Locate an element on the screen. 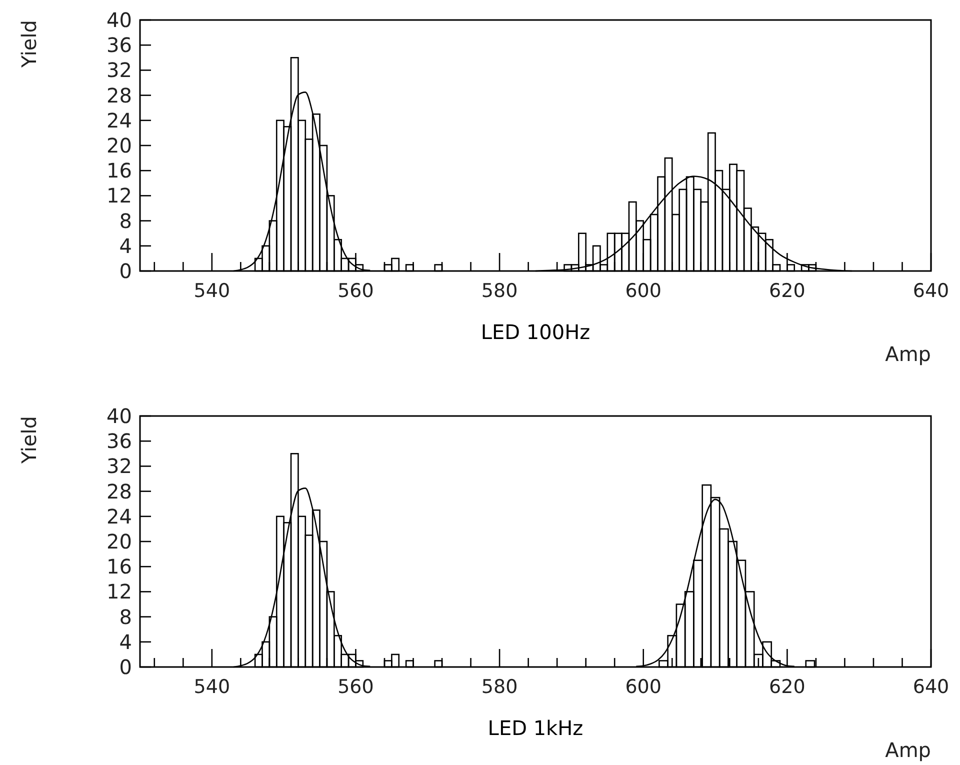  text: LED 100Hz is located at coordinates (535, 332).